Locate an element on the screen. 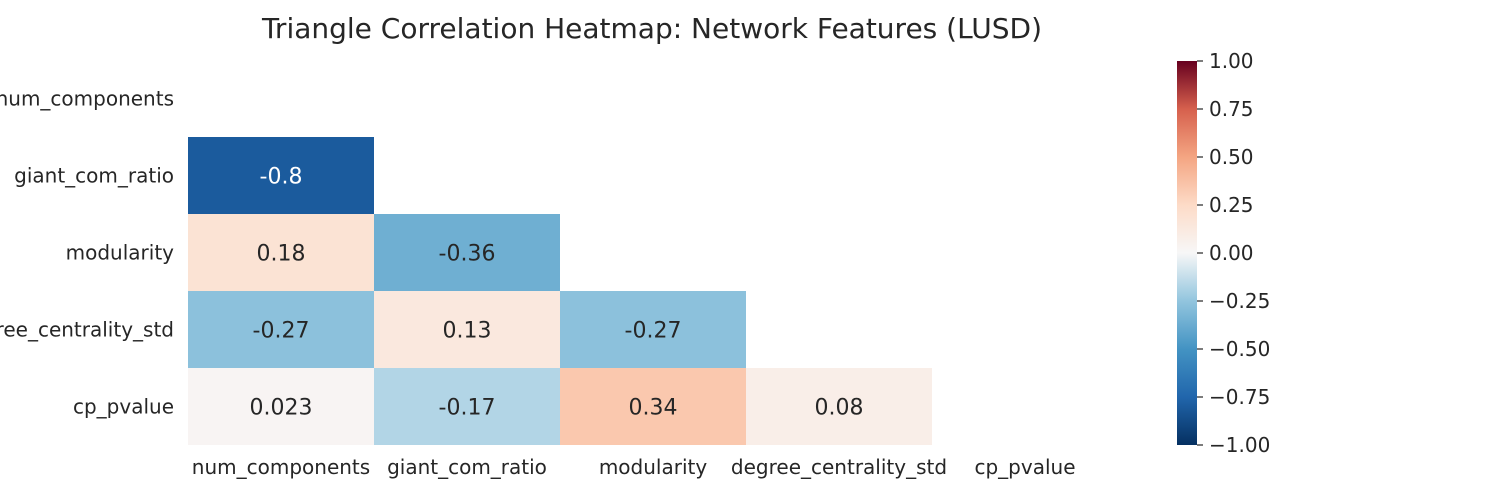 The image size is (1500, 500). x-tick-label: giant_com_ratio is located at coordinates (467, 467).